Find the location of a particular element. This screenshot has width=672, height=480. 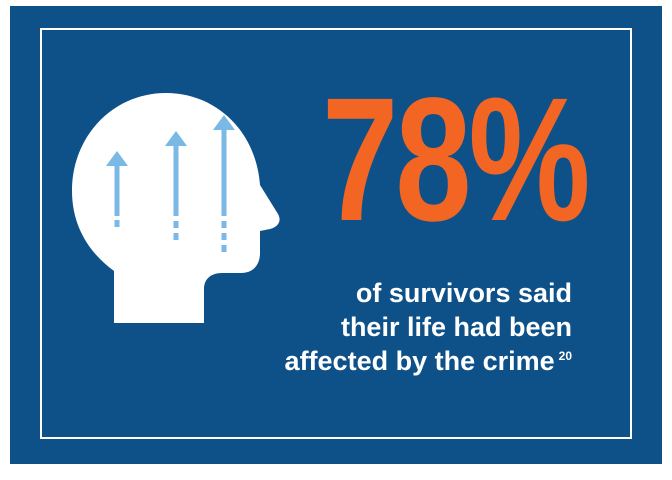

arrow-right is located at coordinates (224, 183).